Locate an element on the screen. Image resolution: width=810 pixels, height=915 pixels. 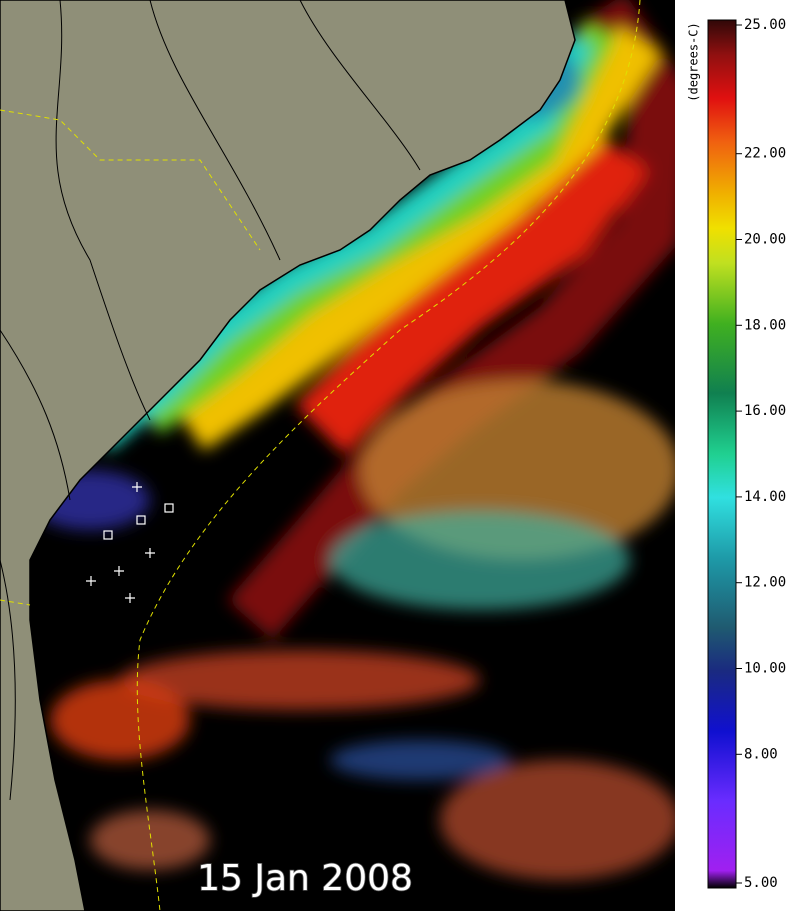
colorbar-tick-label: 10.00 is located at coordinates (765, 669).